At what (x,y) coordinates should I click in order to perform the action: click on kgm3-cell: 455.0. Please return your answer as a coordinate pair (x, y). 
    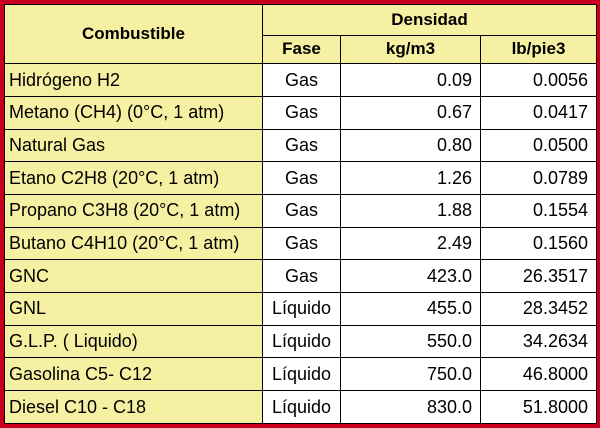
    Looking at the image, I should click on (410, 309).